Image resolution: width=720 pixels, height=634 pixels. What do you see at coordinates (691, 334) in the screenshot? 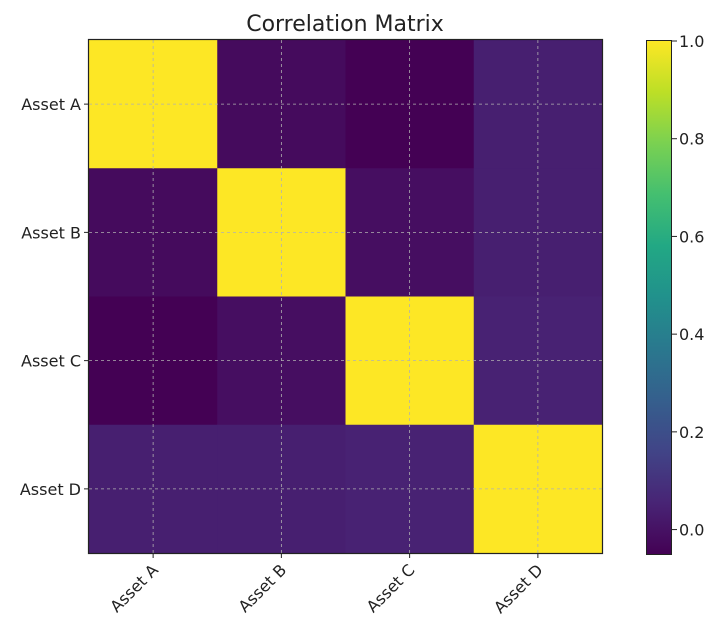
I see `colorbar-tick-label-2: 0.4` at bounding box center [691, 334].